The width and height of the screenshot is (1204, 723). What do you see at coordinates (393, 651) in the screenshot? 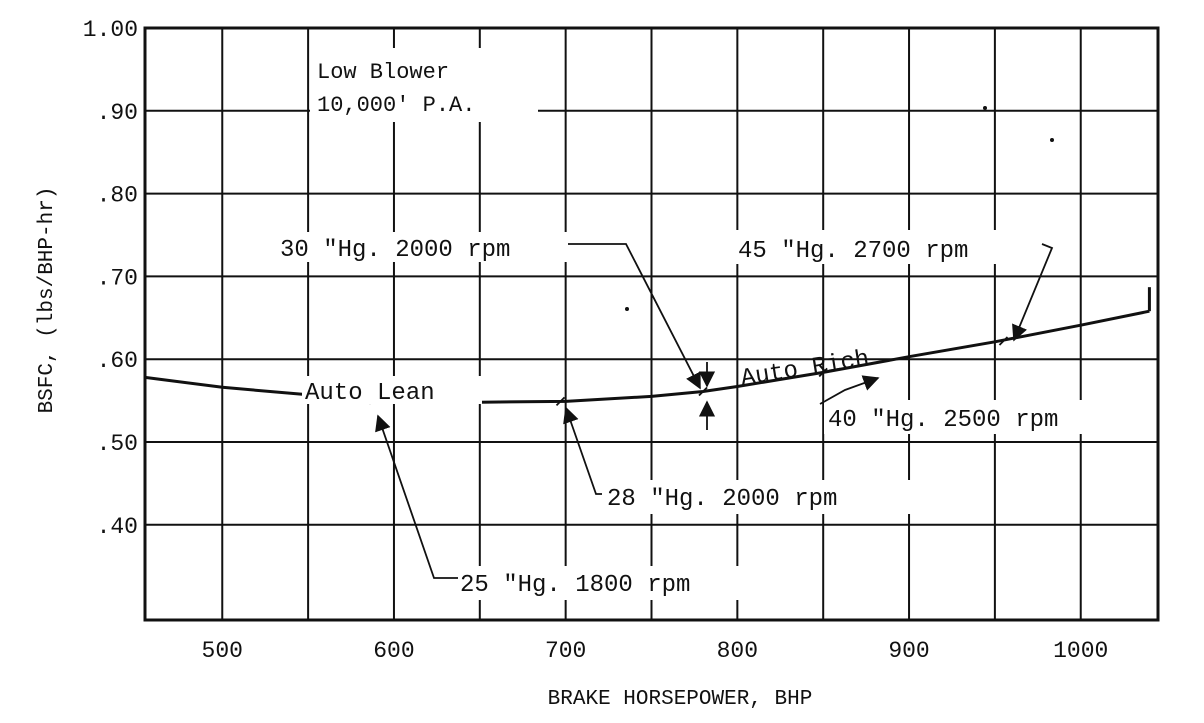
I see `x-tick-label: 600` at bounding box center [393, 651].